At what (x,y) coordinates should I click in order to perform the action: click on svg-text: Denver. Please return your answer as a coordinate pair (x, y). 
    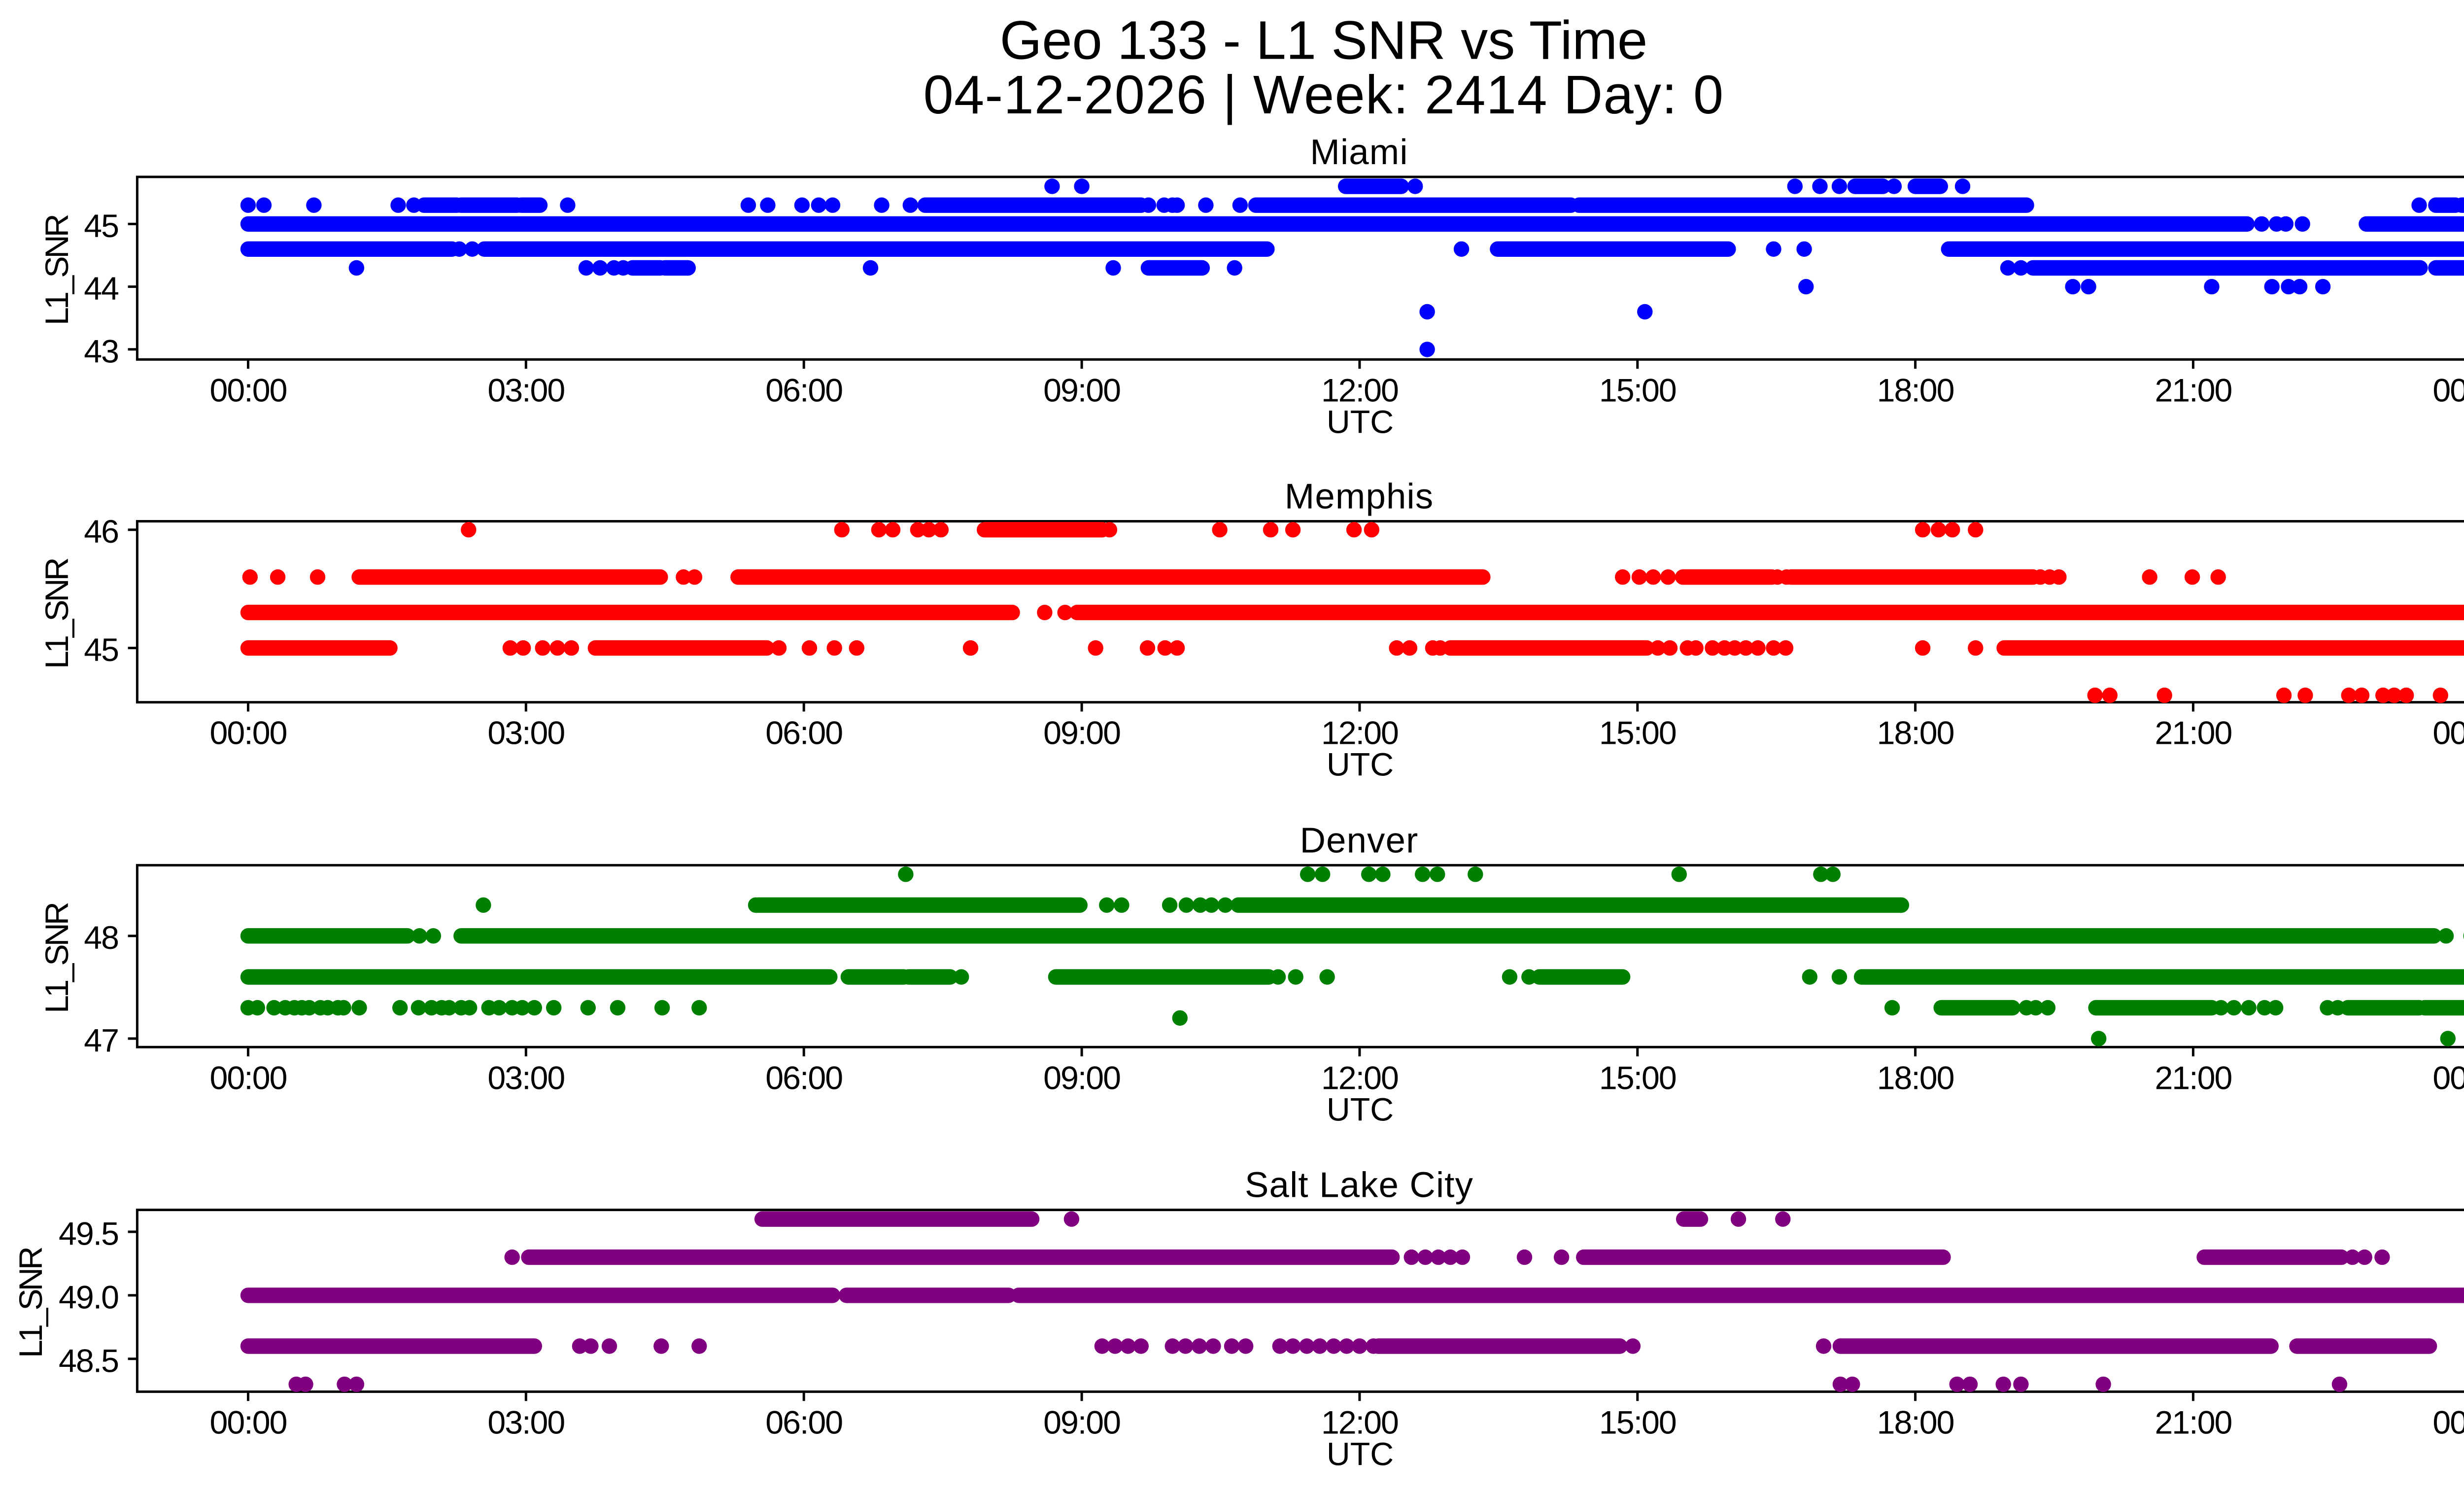
    Looking at the image, I should click on (1359, 840).